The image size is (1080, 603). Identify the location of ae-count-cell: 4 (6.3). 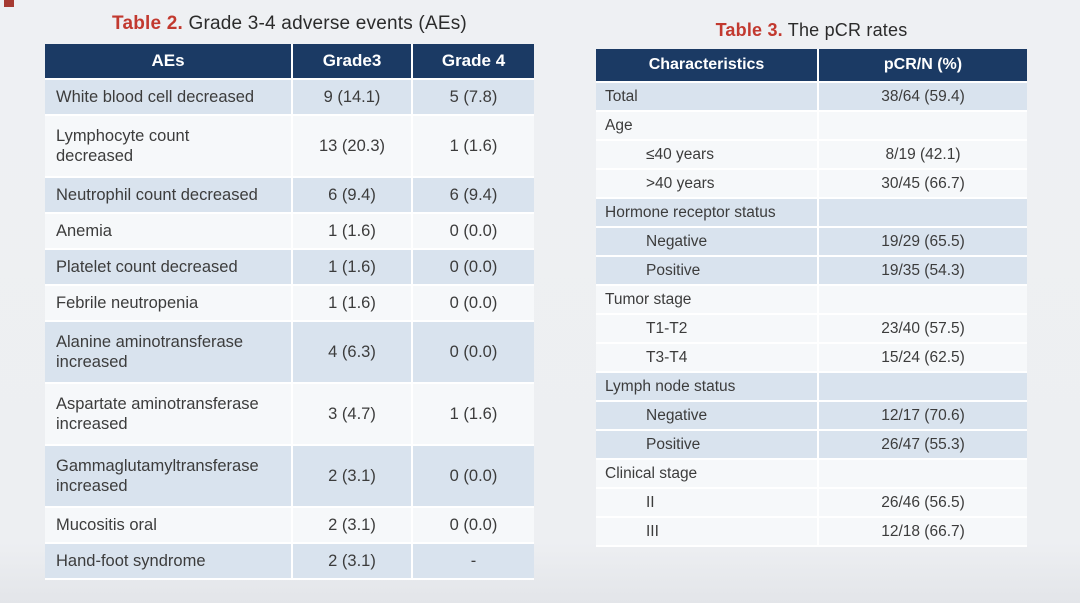
(352, 352).